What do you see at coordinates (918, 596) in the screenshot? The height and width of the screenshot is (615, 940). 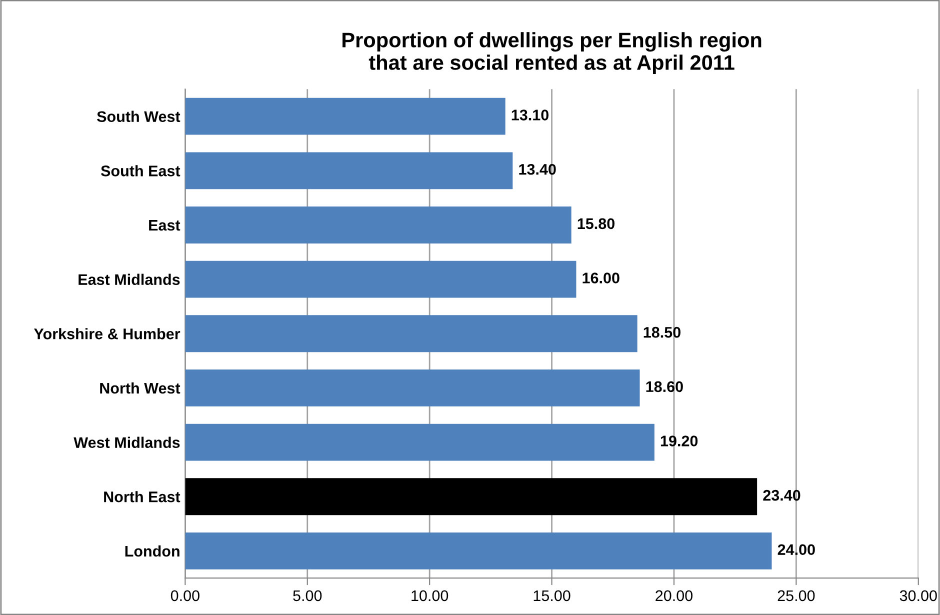 I see `x-tick-label: 30.00` at bounding box center [918, 596].